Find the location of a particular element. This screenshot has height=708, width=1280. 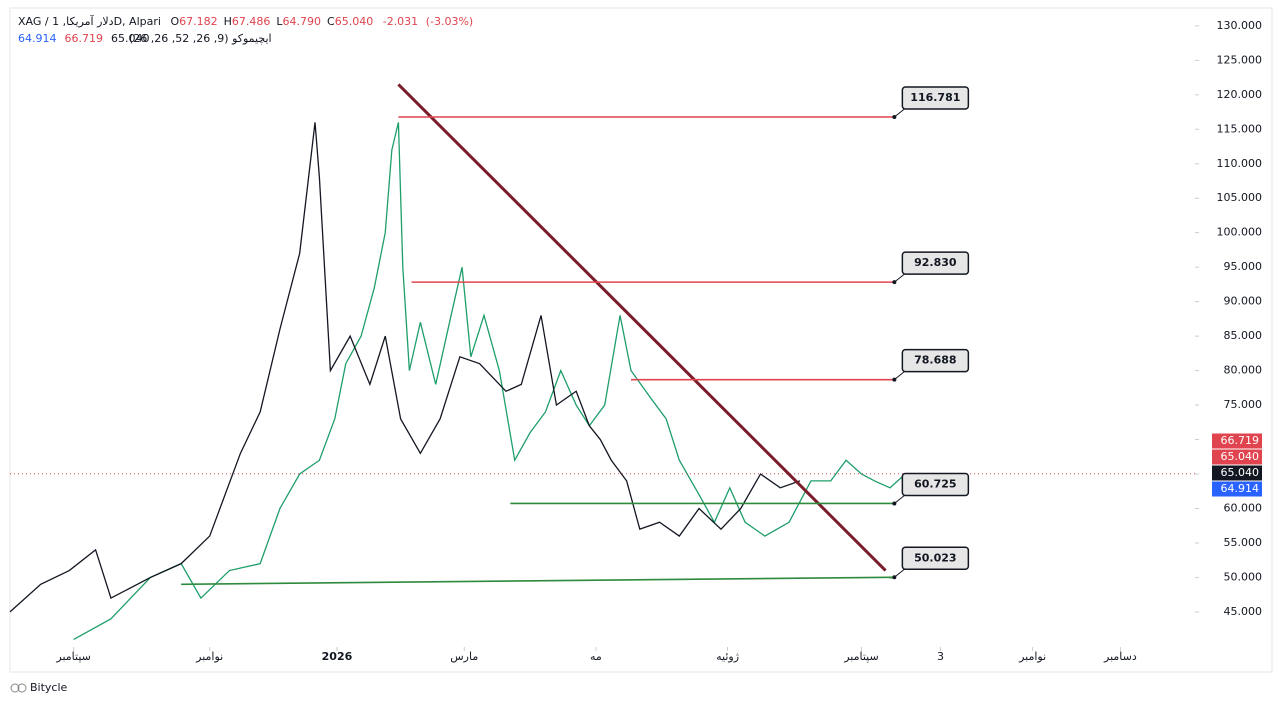

level-label: 78.688 is located at coordinates (935, 360).